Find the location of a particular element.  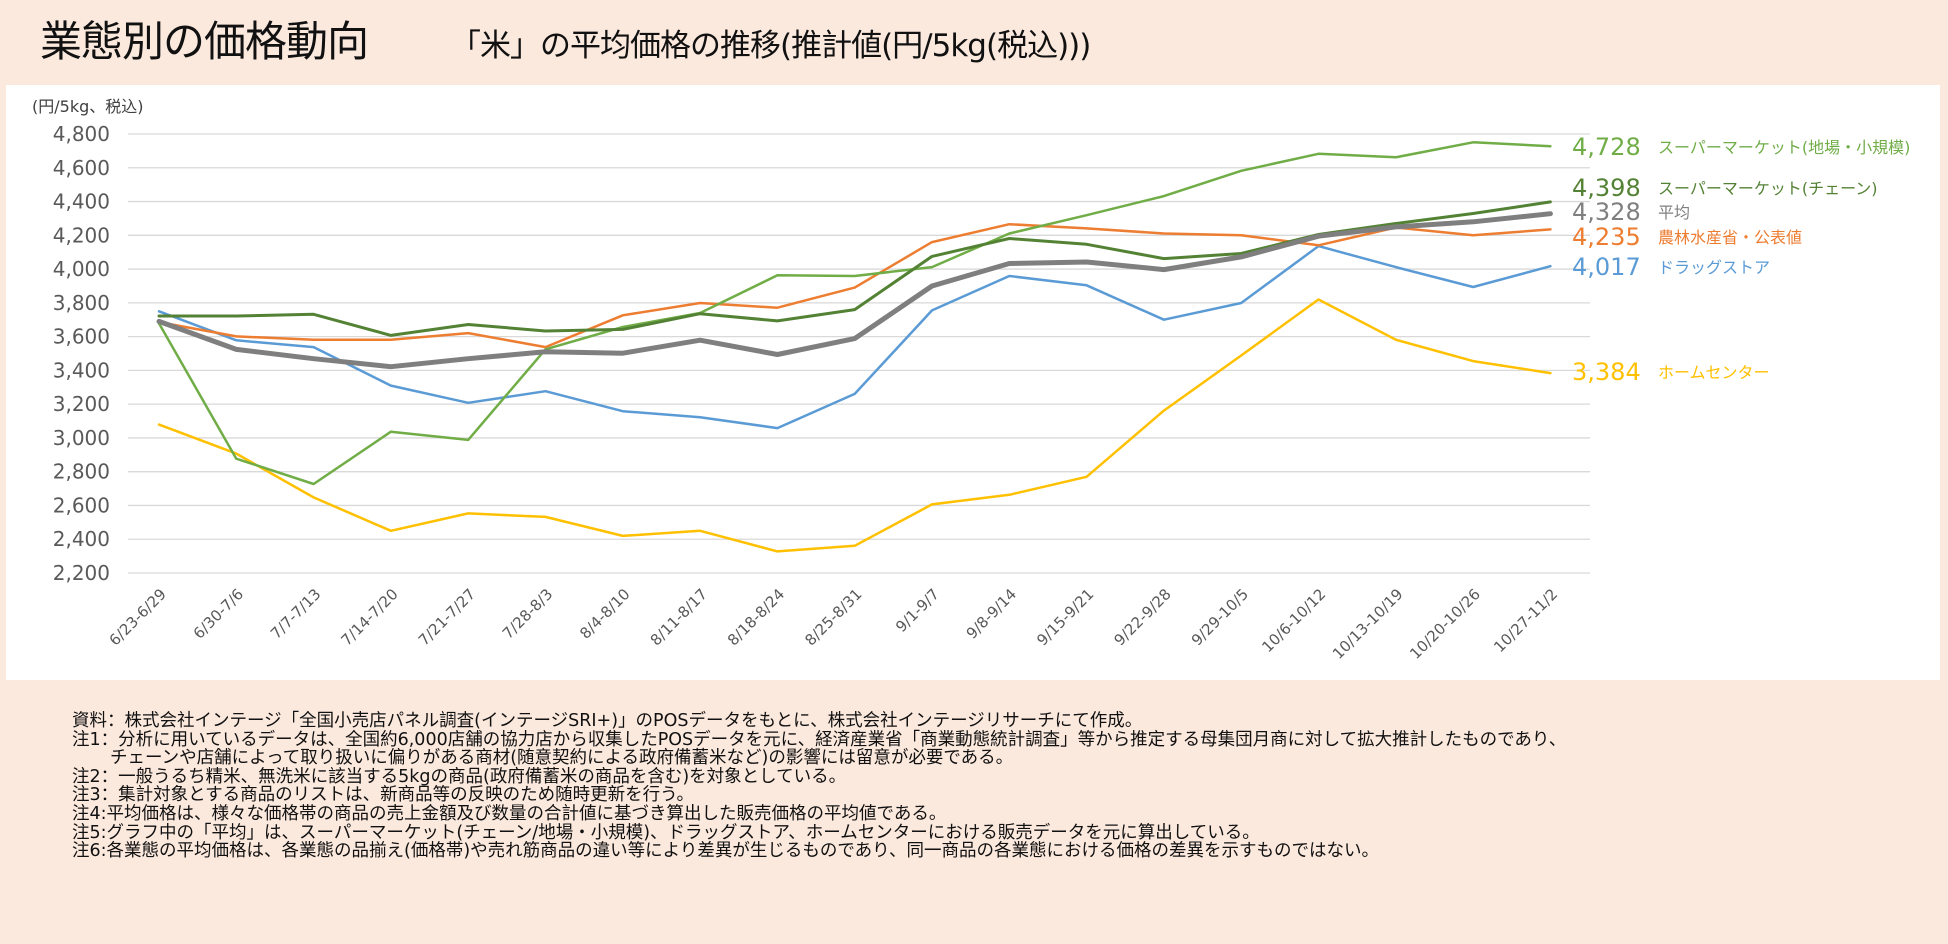

y-tick-label: 4,200 is located at coordinates (81, 235).